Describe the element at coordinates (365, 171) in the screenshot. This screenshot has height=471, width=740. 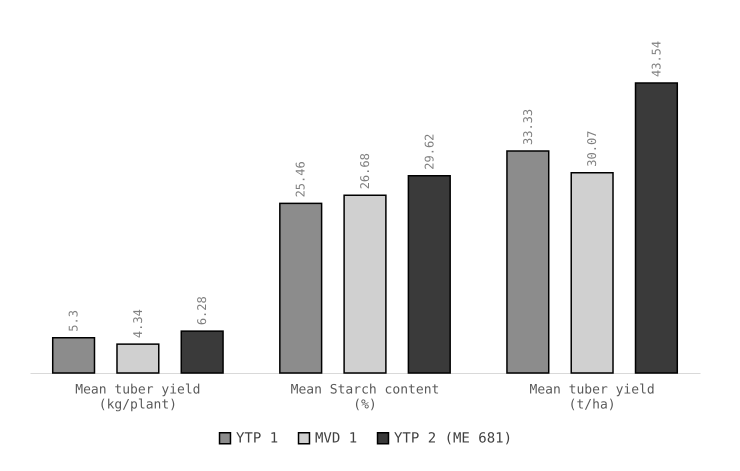
I see `data-label: 26.68` at that location.